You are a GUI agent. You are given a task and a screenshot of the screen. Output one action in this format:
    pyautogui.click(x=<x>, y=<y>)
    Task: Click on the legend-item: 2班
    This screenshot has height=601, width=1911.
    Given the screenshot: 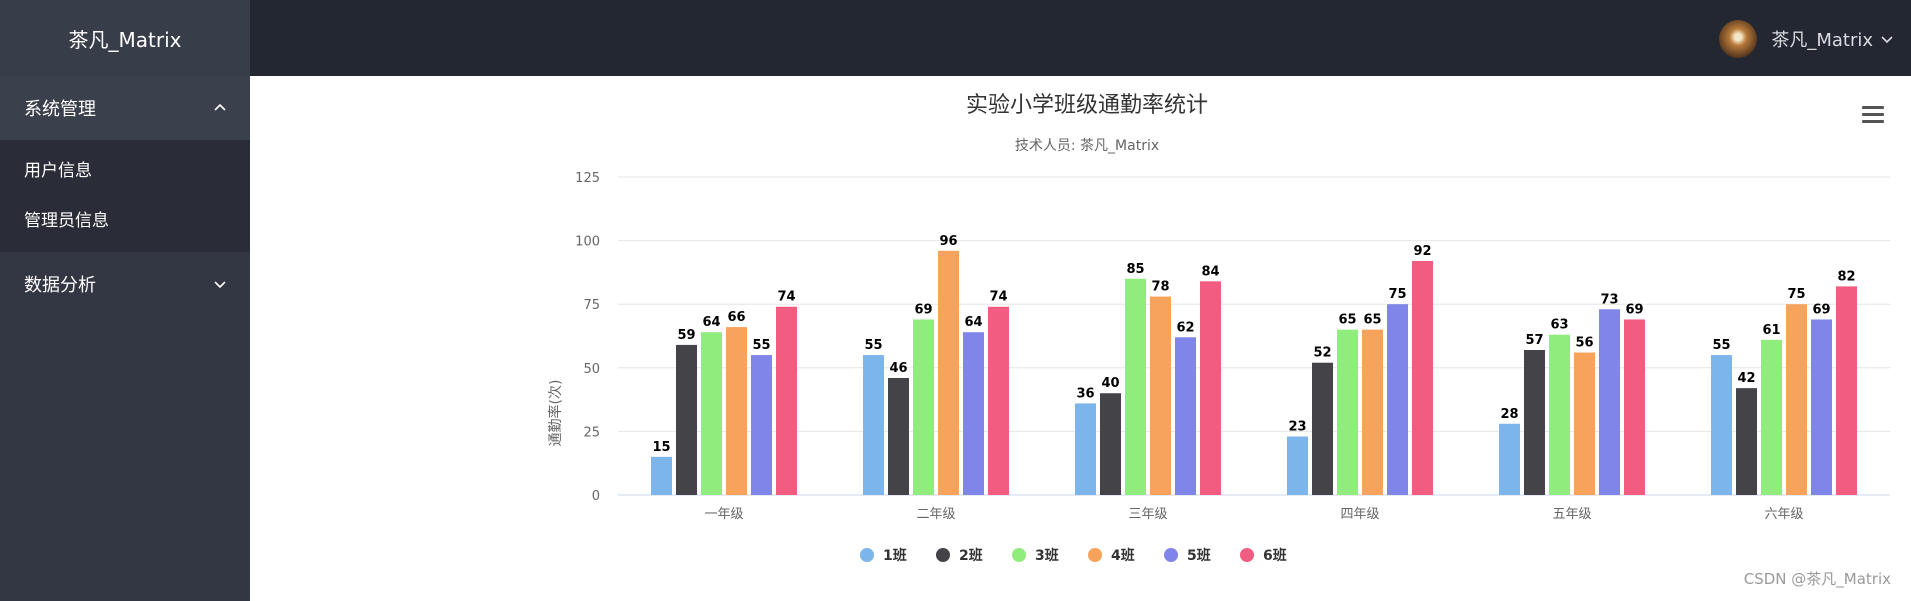 What is the action you would take?
    pyautogui.click(x=959, y=555)
    